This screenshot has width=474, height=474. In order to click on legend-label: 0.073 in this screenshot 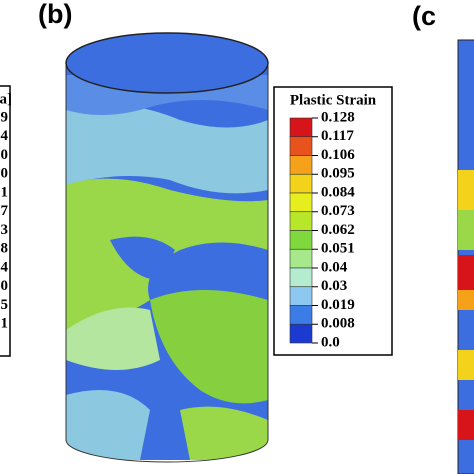, I will do `click(338, 211)`.